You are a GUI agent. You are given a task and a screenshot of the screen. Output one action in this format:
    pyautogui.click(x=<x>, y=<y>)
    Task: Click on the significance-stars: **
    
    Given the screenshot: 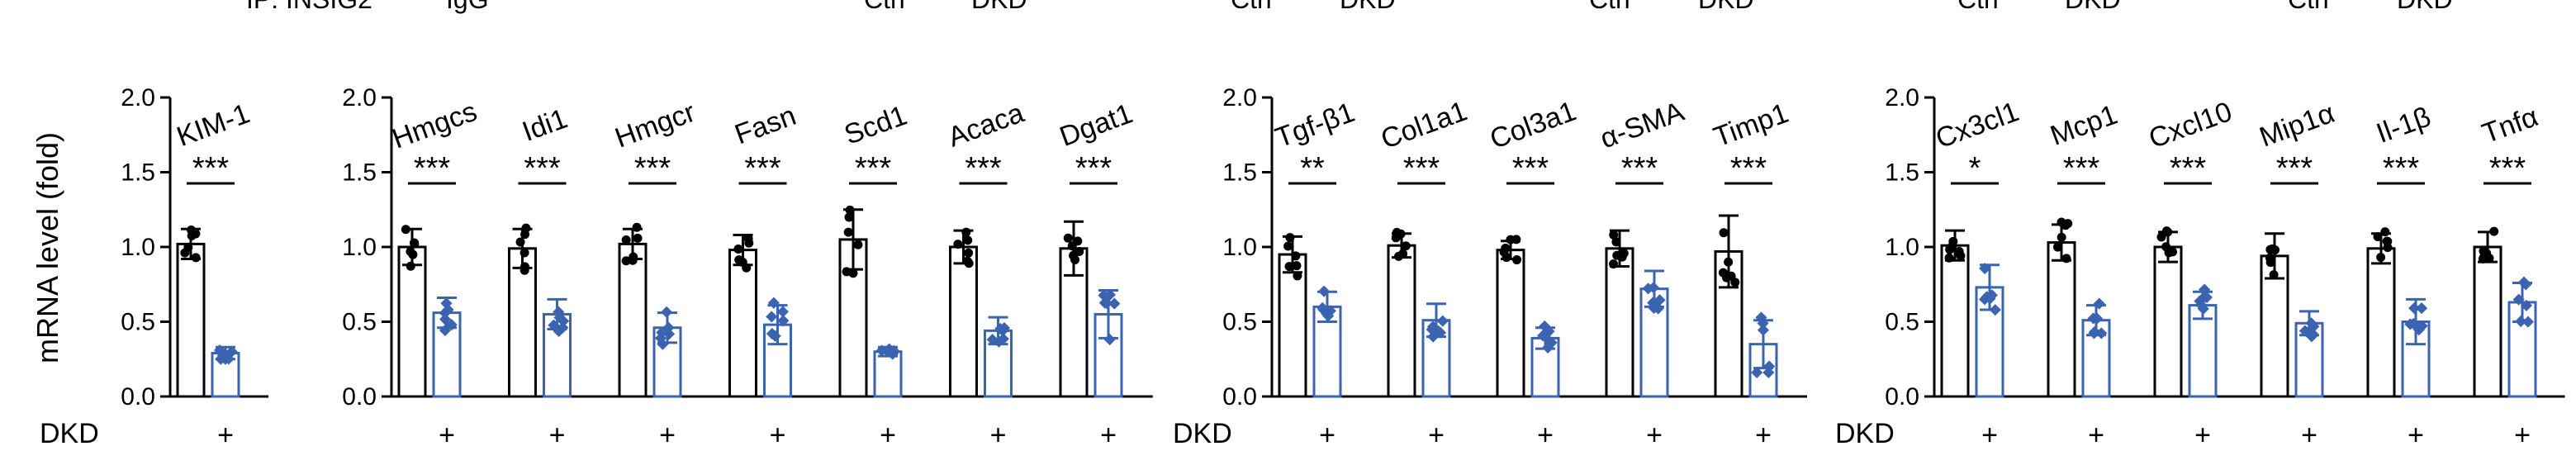 What is the action you would take?
    pyautogui.click(x=1312, y=168)
    